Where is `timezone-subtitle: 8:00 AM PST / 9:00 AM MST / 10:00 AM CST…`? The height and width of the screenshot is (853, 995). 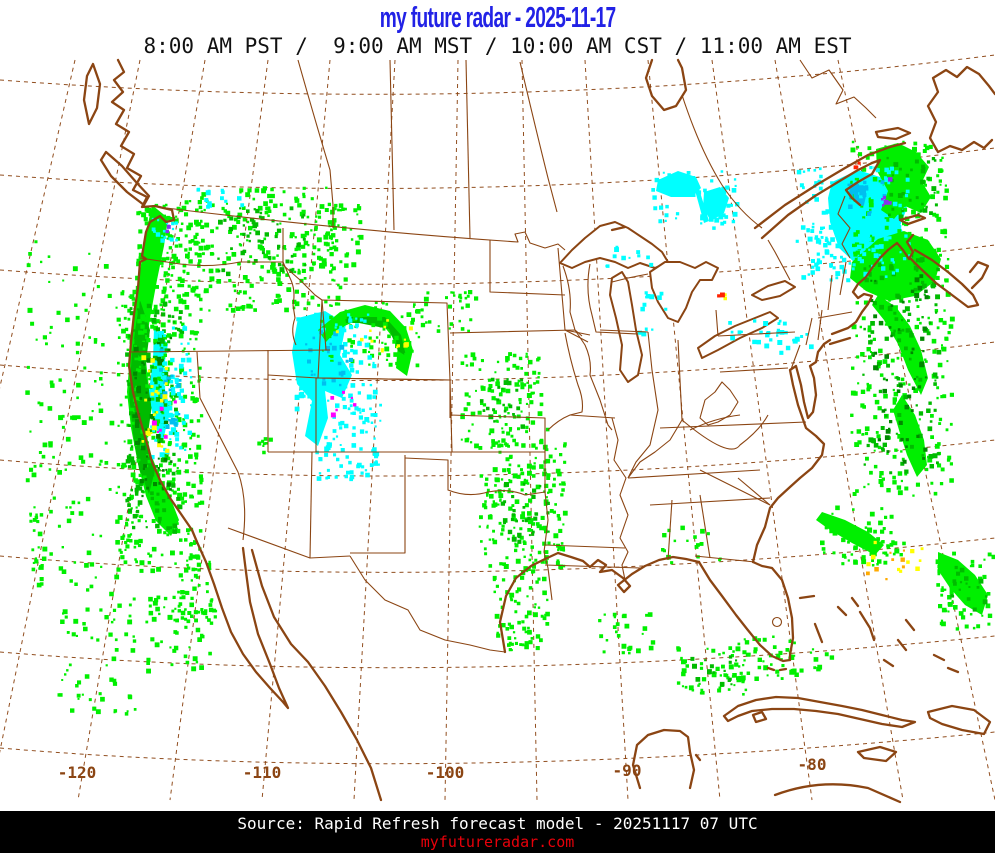 timezone-subtitle: 8:00 AM PST / 9:00 AM MST / 10:00 AM CST… is located at coordinates (497, 46).